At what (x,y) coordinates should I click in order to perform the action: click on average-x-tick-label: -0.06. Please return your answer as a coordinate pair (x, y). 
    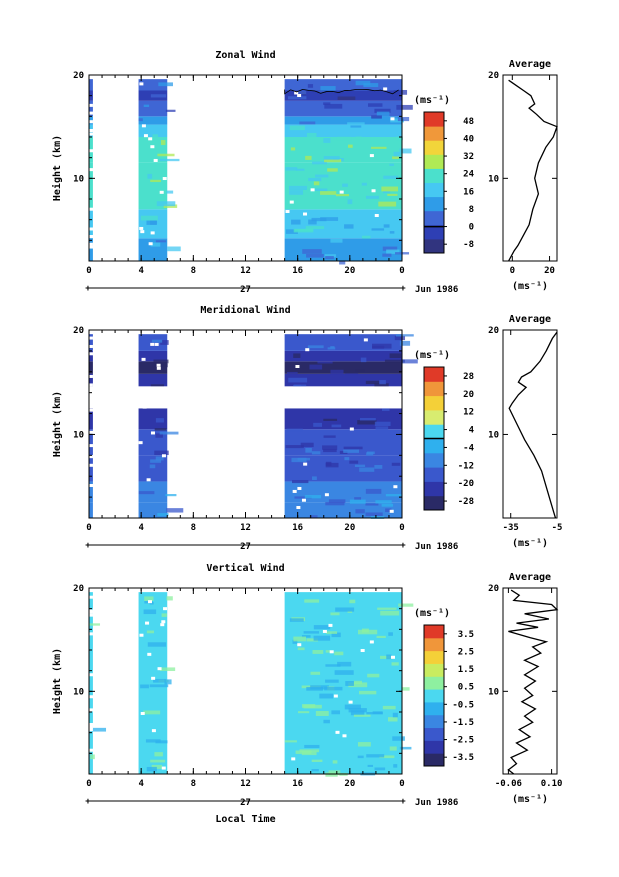
    Looking at the image, I should click on (508, 784).